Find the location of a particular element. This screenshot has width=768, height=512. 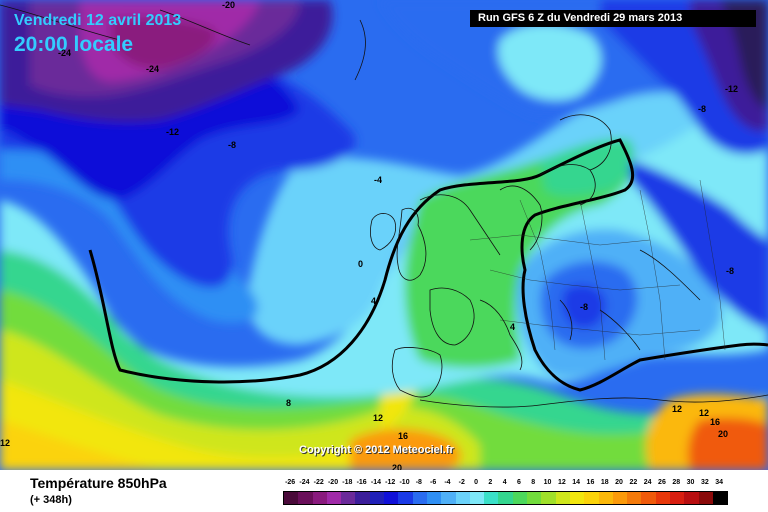

color-scale-tick-label: -20 is located at coordinates (333, 482).